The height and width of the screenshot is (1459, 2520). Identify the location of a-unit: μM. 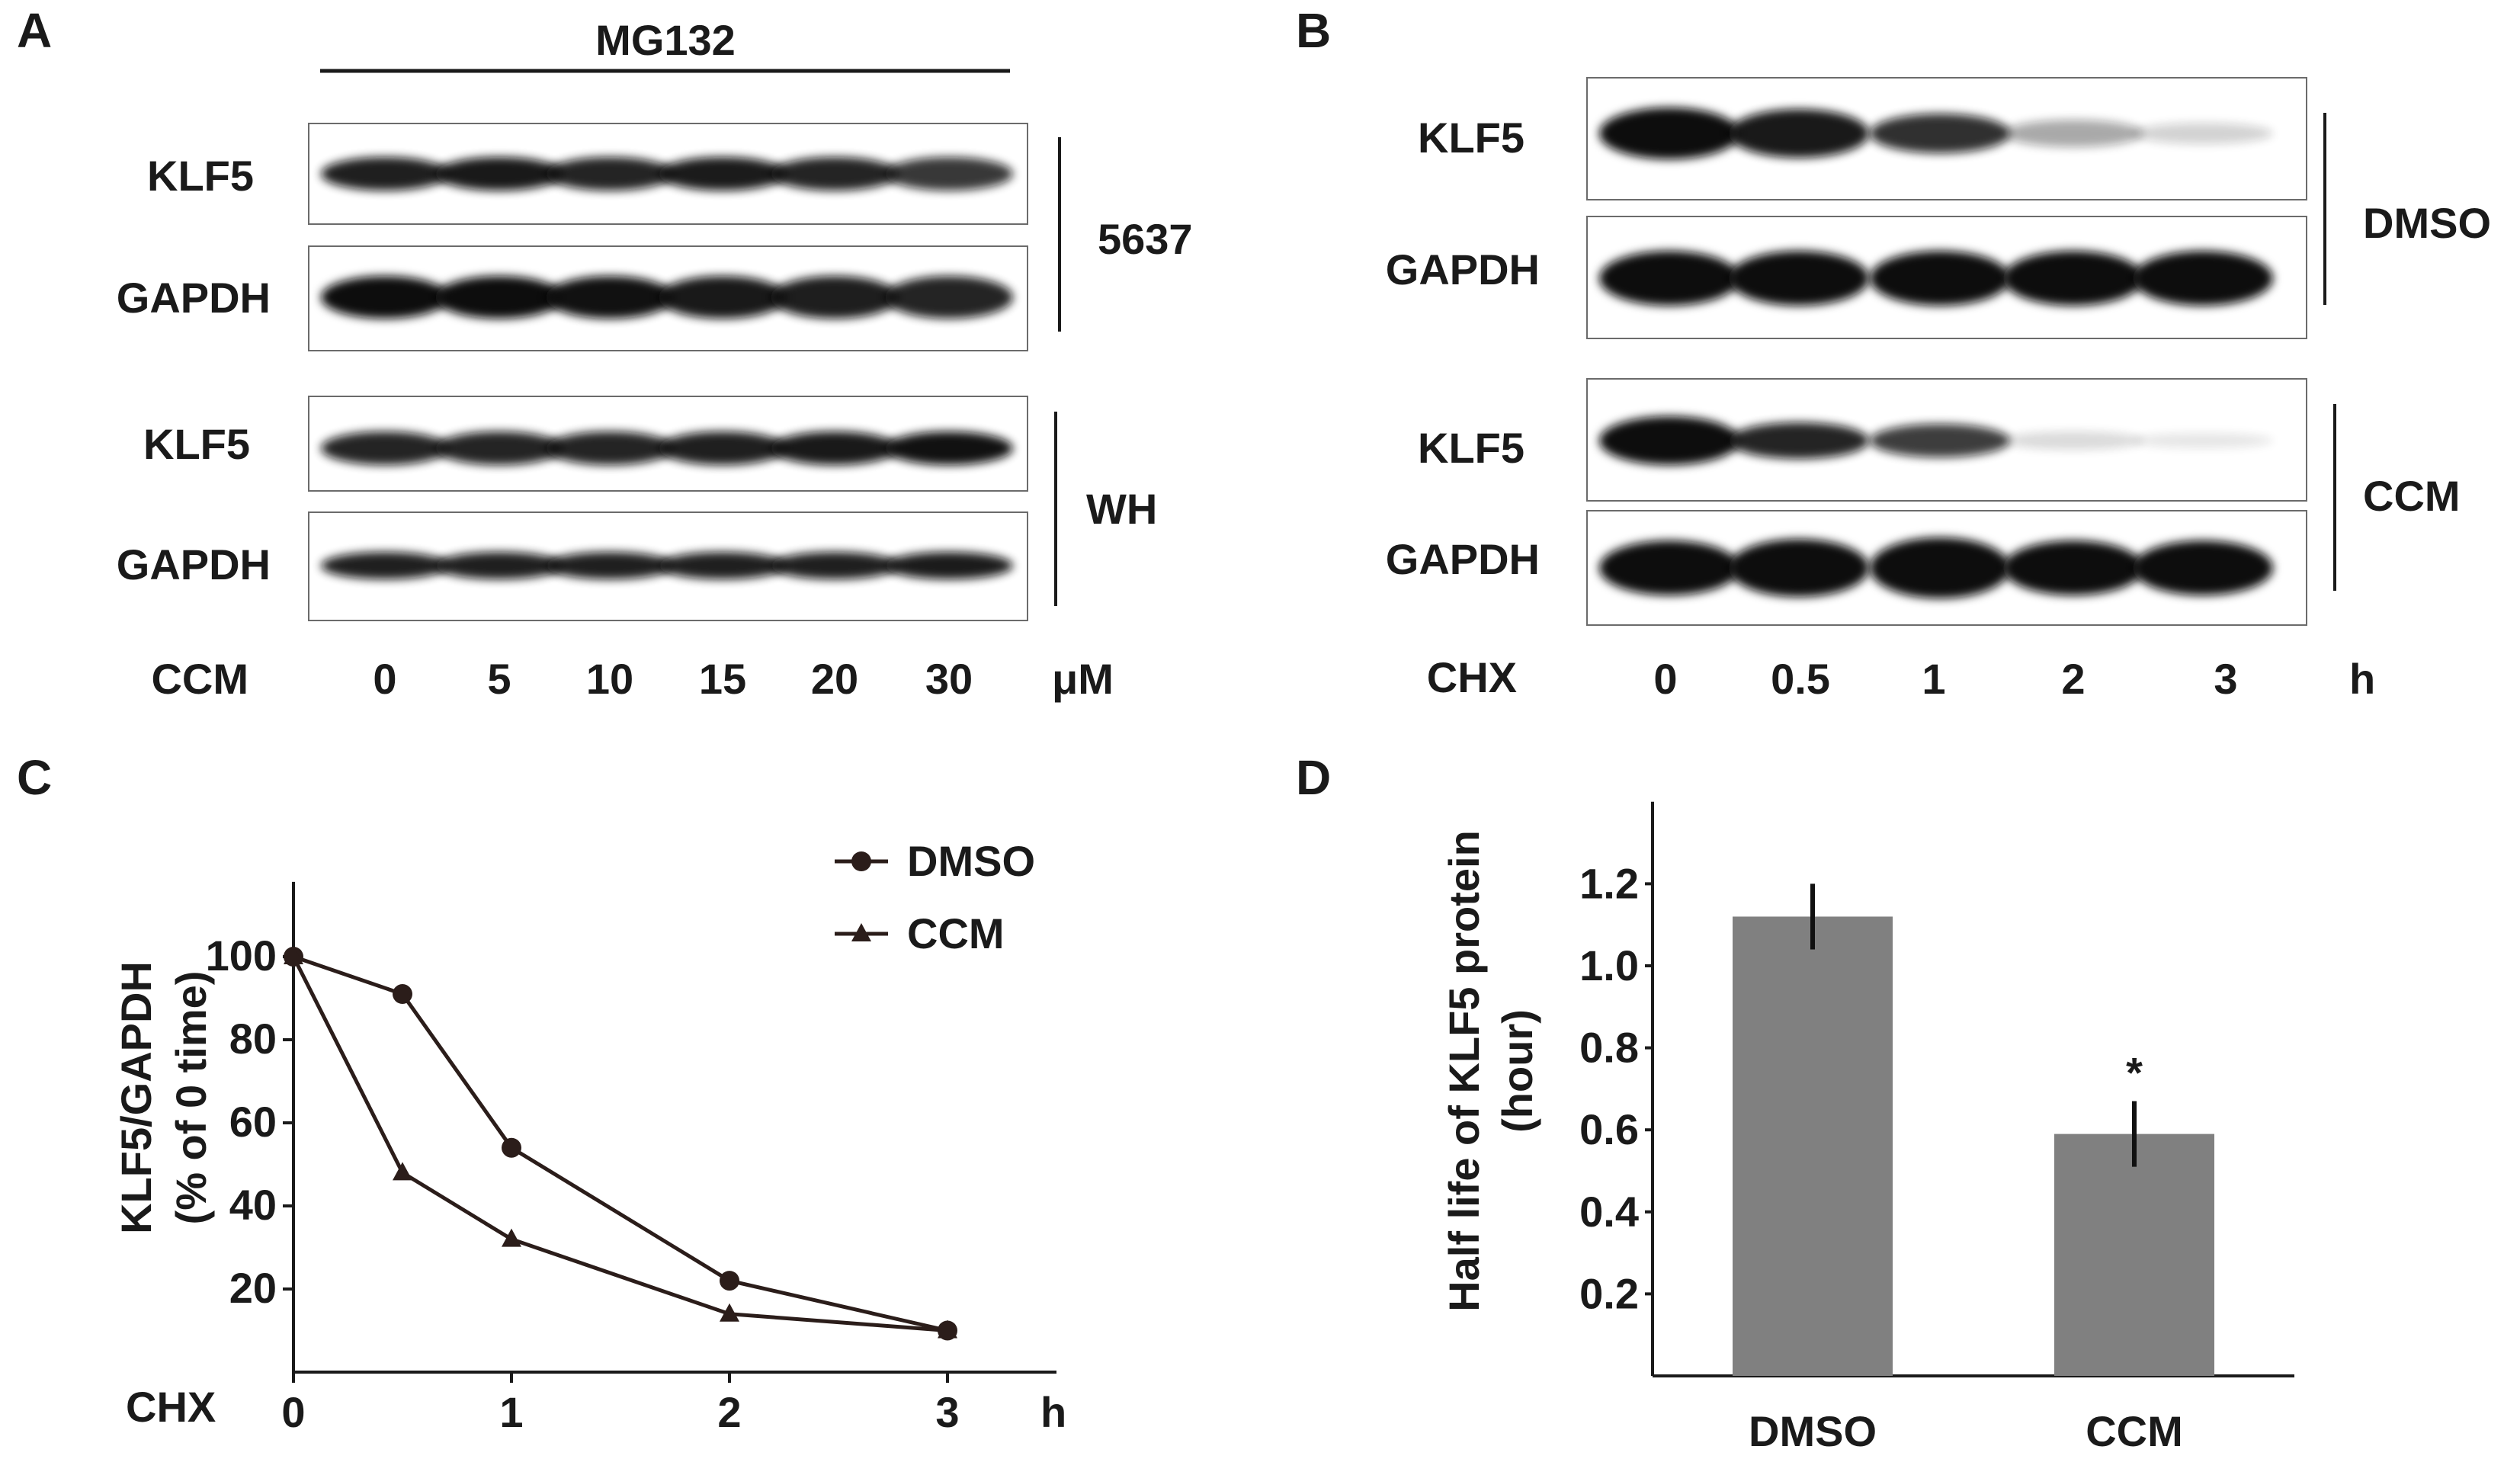
(1083, 679).